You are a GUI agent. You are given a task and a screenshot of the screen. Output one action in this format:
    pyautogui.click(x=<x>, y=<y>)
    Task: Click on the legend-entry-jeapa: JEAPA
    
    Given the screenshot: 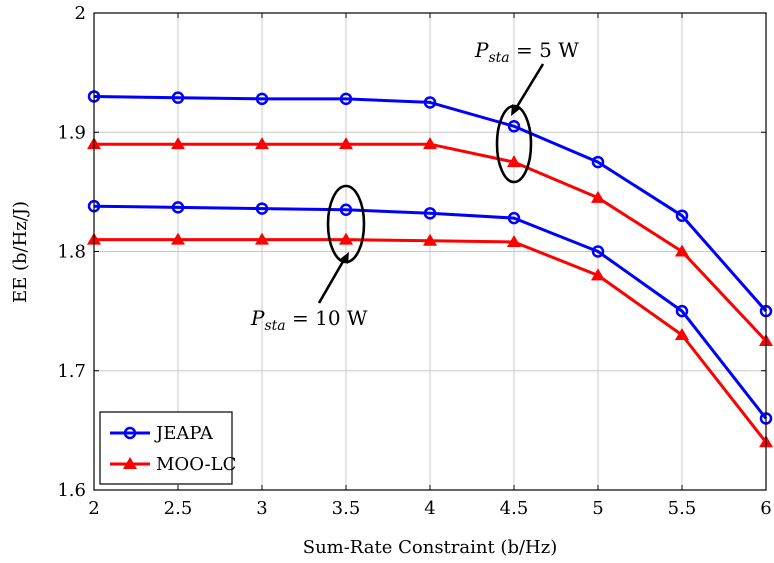 What is the action you would take?
    pyautogui.click(x=162, y=433)
    